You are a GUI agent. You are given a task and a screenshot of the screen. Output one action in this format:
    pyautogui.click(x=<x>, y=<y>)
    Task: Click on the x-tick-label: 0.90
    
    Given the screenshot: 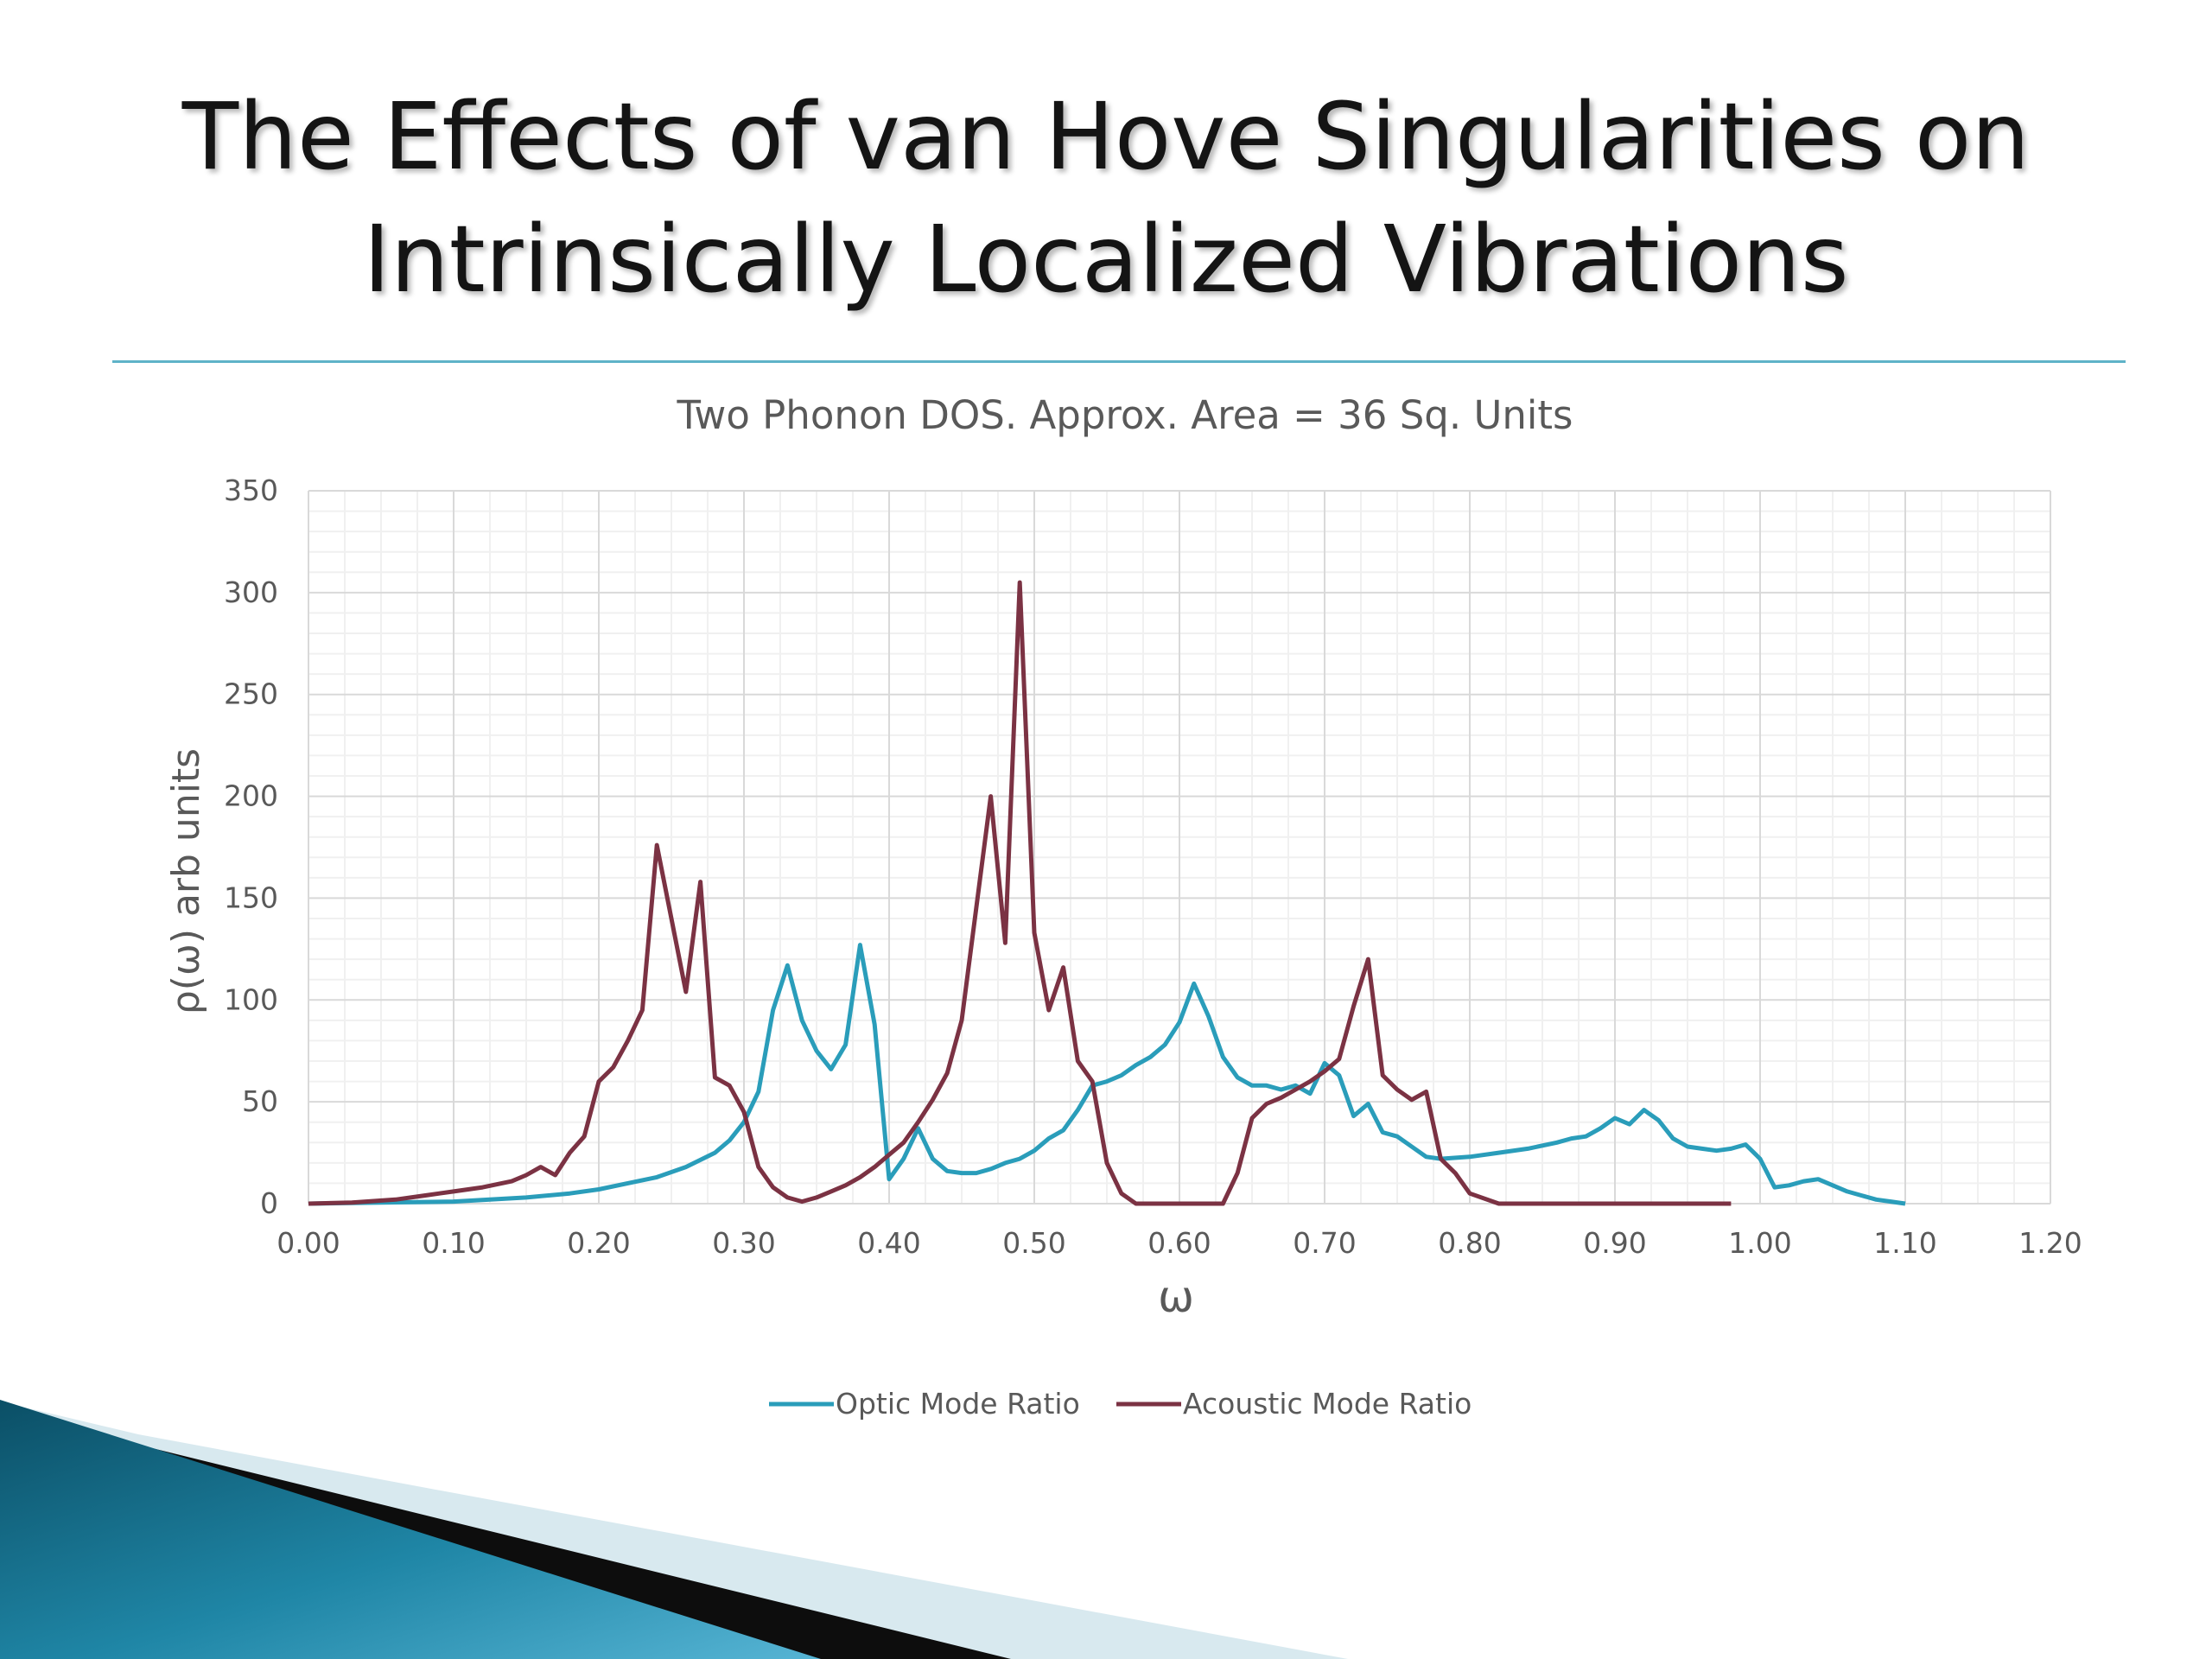 What is the action you would take?
    pyautogui.click(x=1614, y=1243)
    